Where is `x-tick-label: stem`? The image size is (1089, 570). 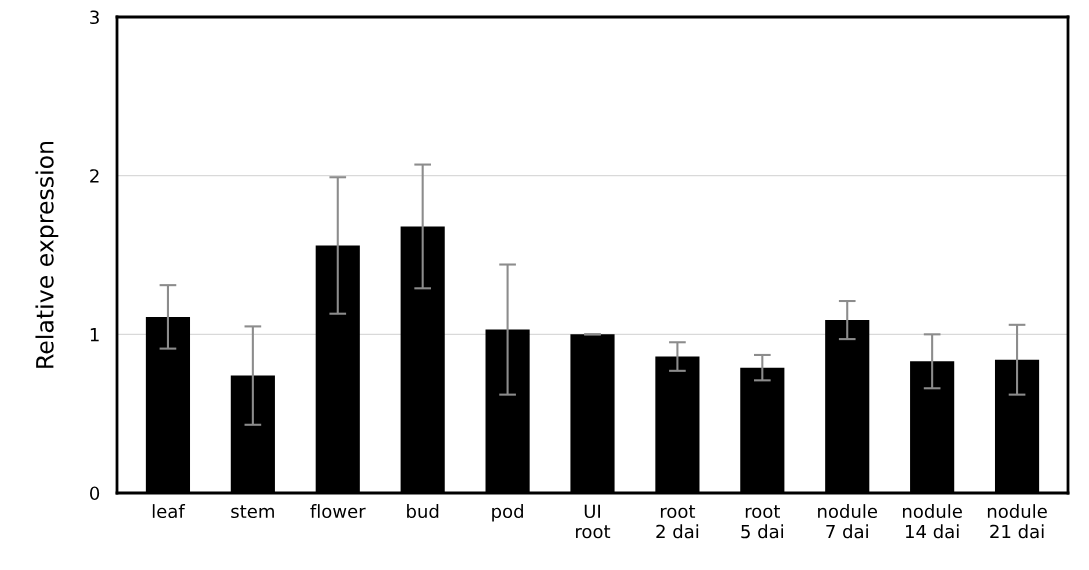
x-tick-label: stem is located at coordinates (252, 512).